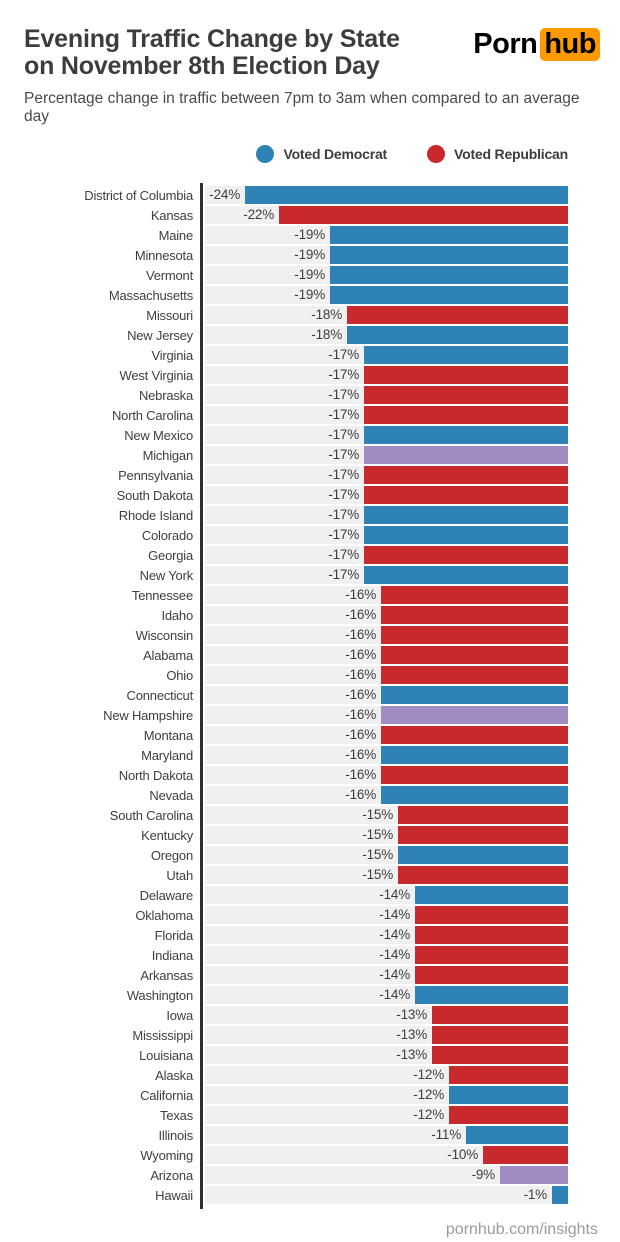  Describe the element at coordinates (159, 995) in the screenshot. I see `state-label: Washington` at that location.